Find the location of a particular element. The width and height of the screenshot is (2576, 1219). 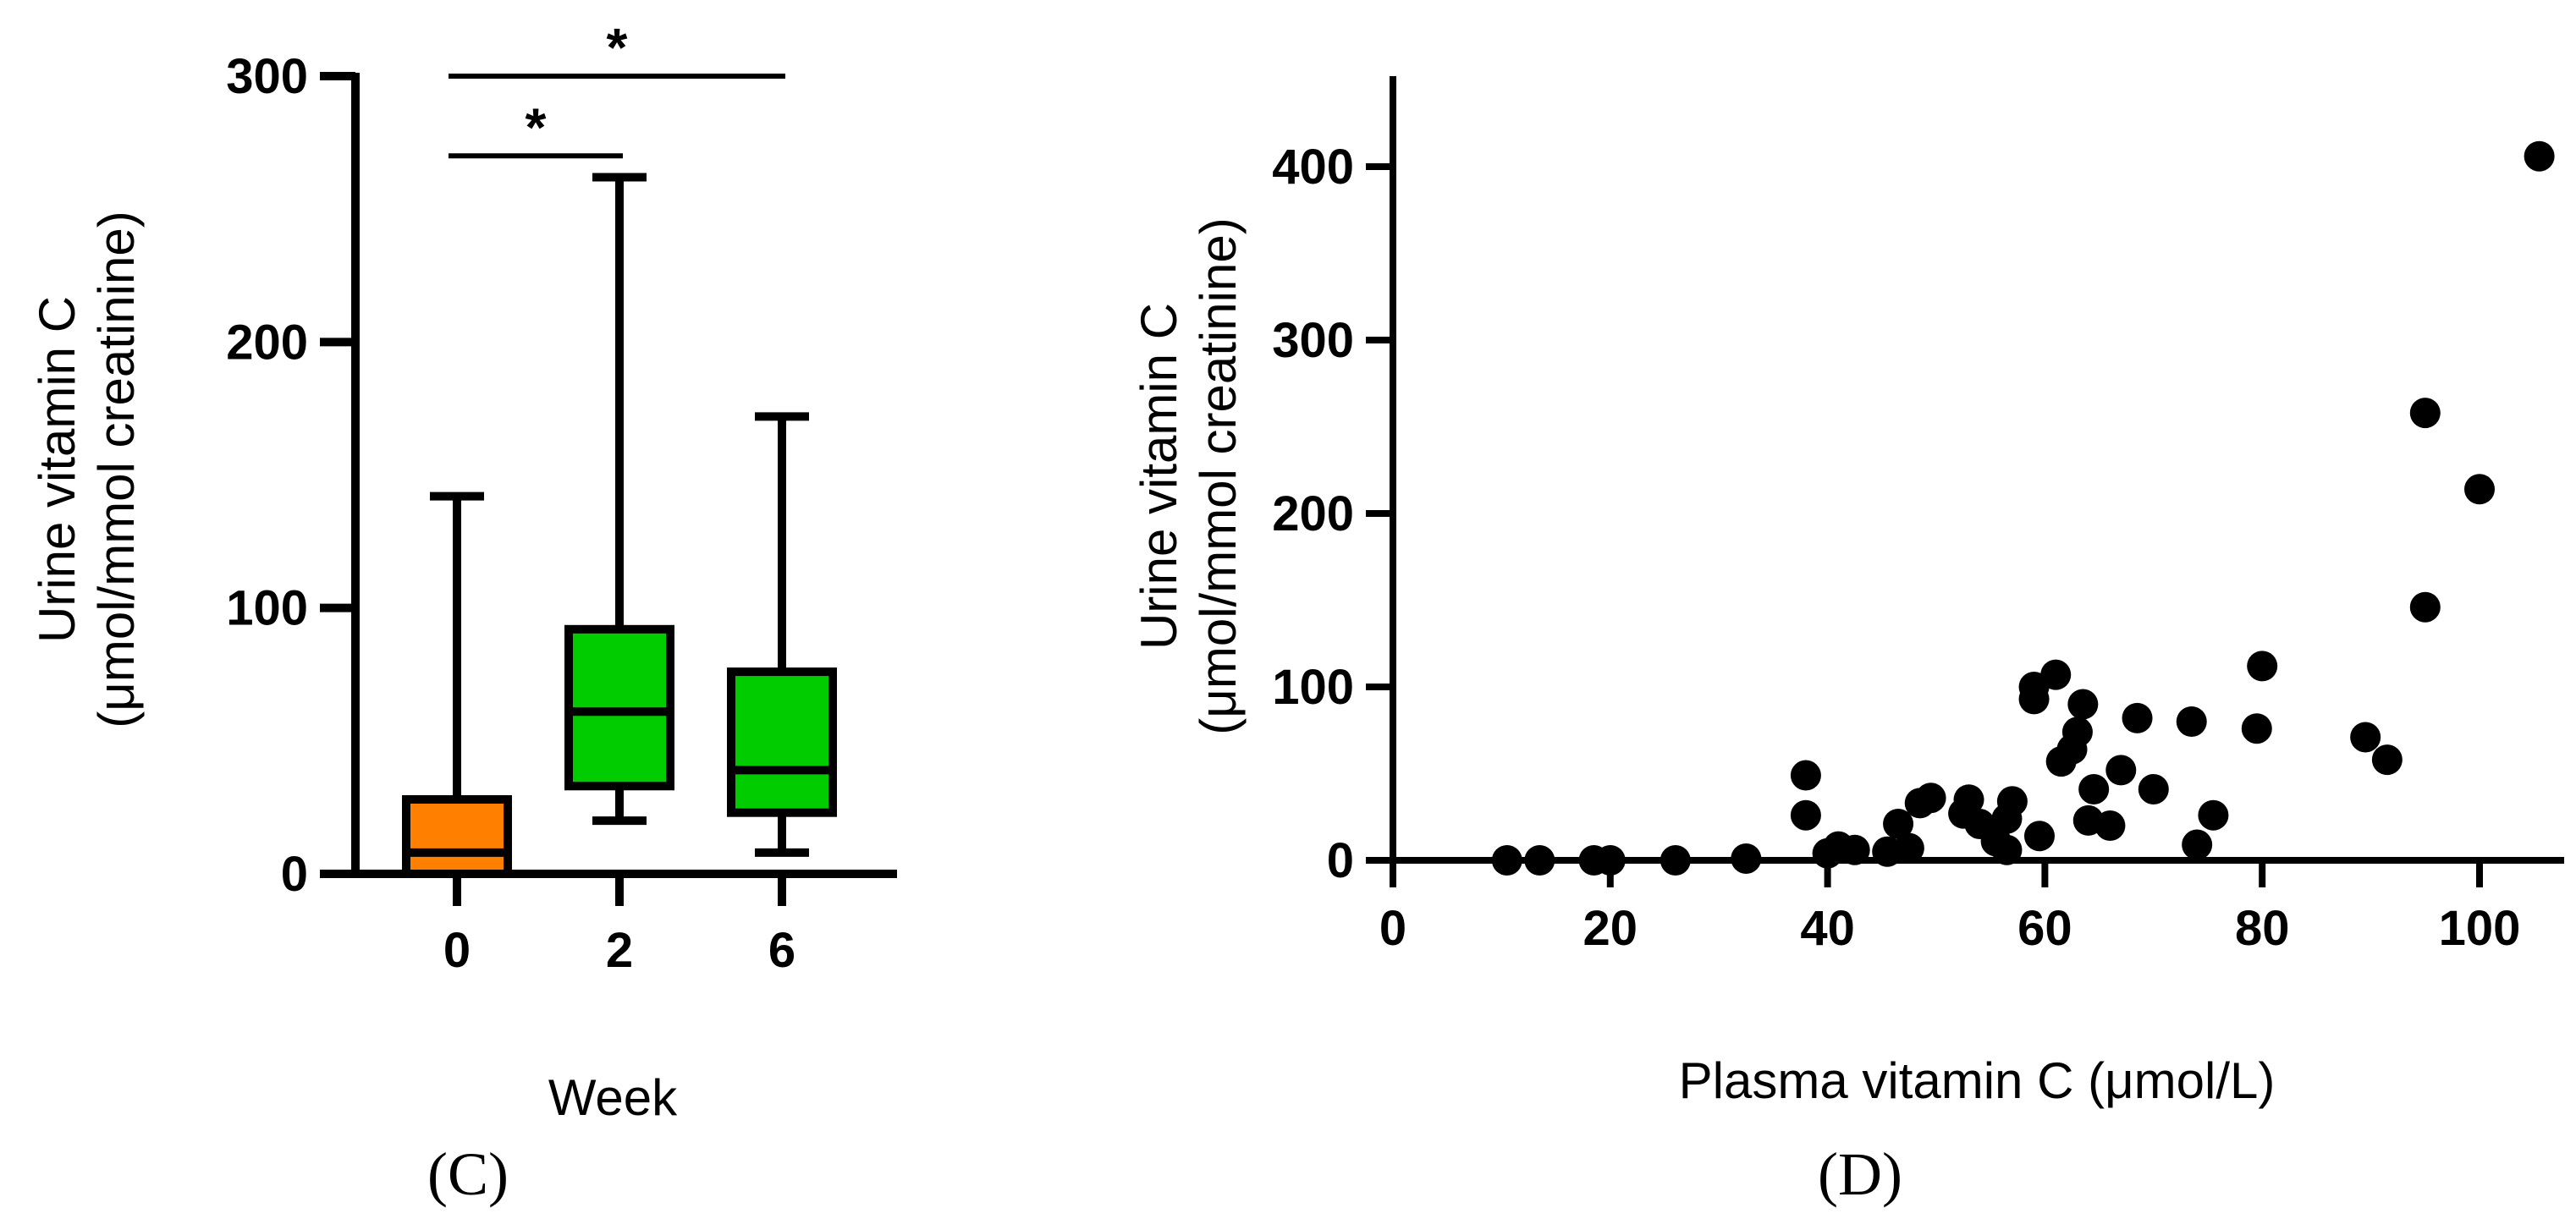

x-tick-label: 40 is located at coordinates (1827, 928).